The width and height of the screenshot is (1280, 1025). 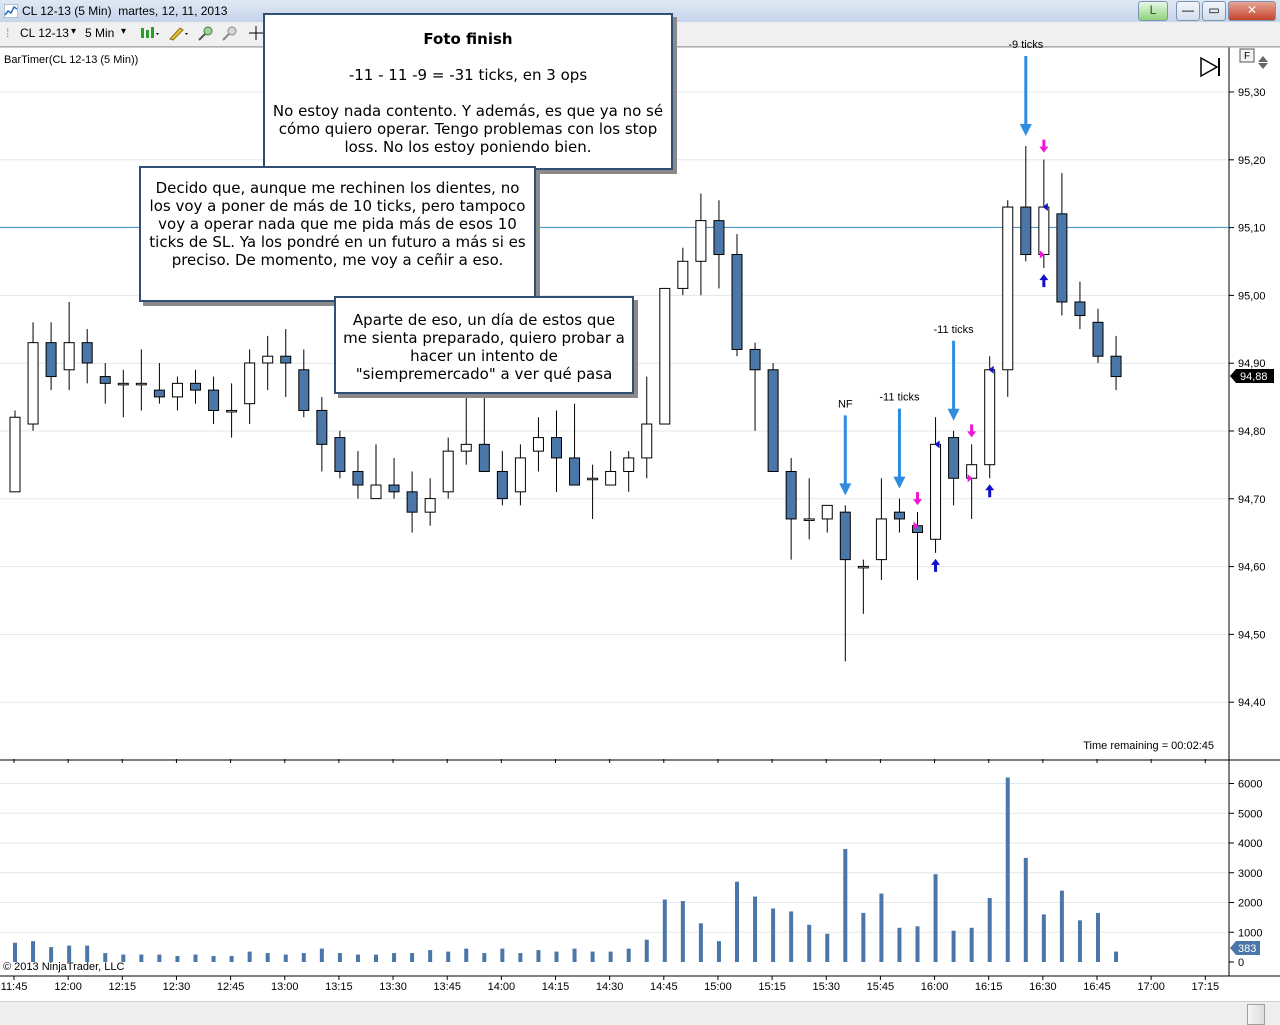 What do you see at coordinates (1043, 987) in the screenshot?
I see `time-tick-label: 16:30` at bounding box center [1043, 987].